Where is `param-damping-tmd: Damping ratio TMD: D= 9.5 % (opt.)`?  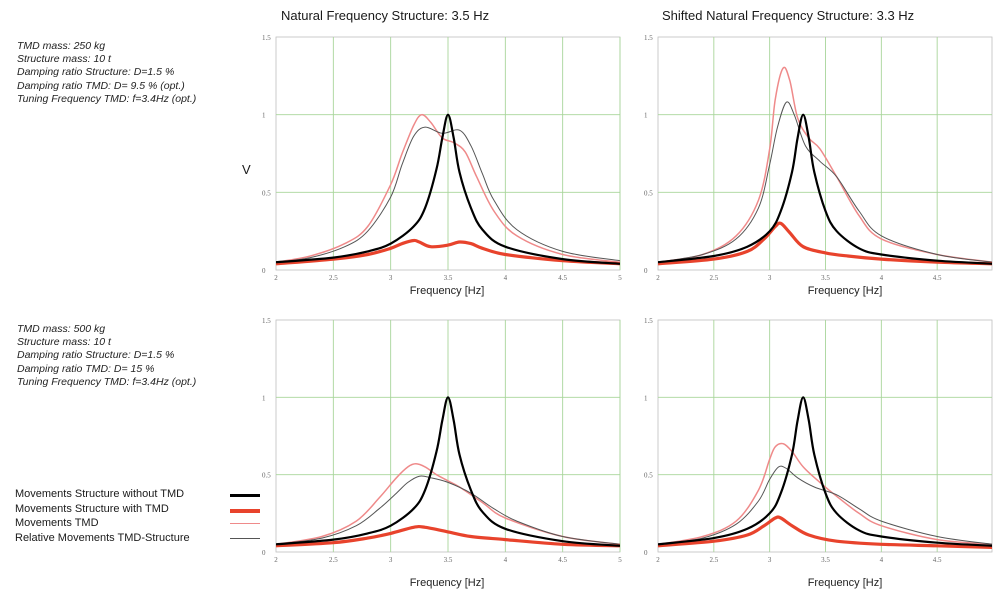
param-damping-tmd: Damping ratio TMD: D= 9.5 % (opt.) is located at coordinates (101, 85).